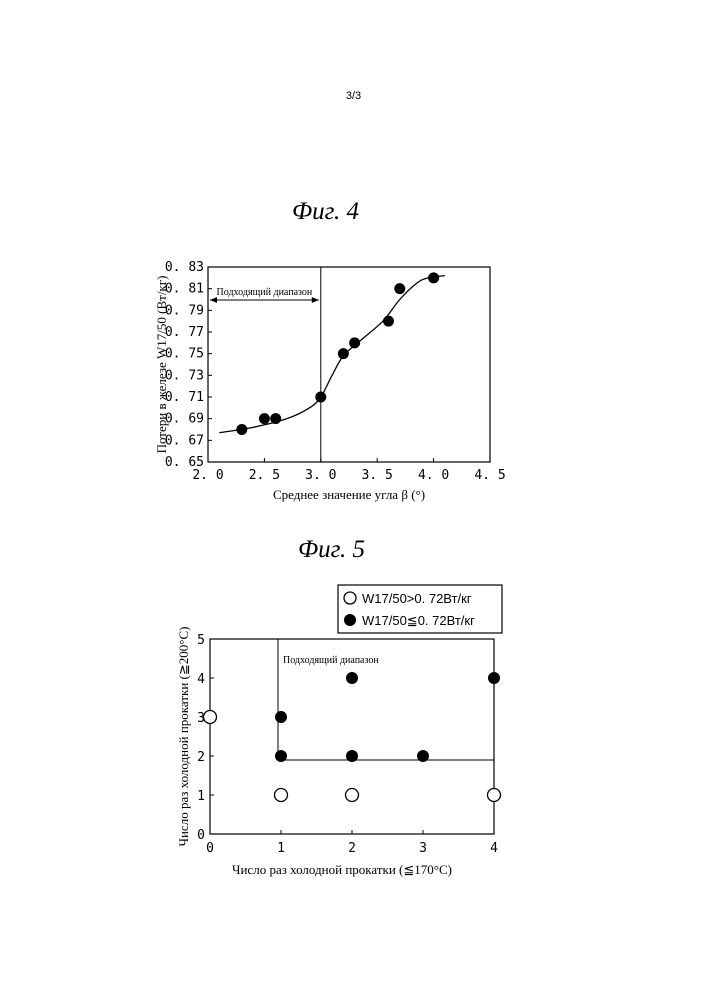  I want to click on x-tick-label: 0, so click(210, 848).